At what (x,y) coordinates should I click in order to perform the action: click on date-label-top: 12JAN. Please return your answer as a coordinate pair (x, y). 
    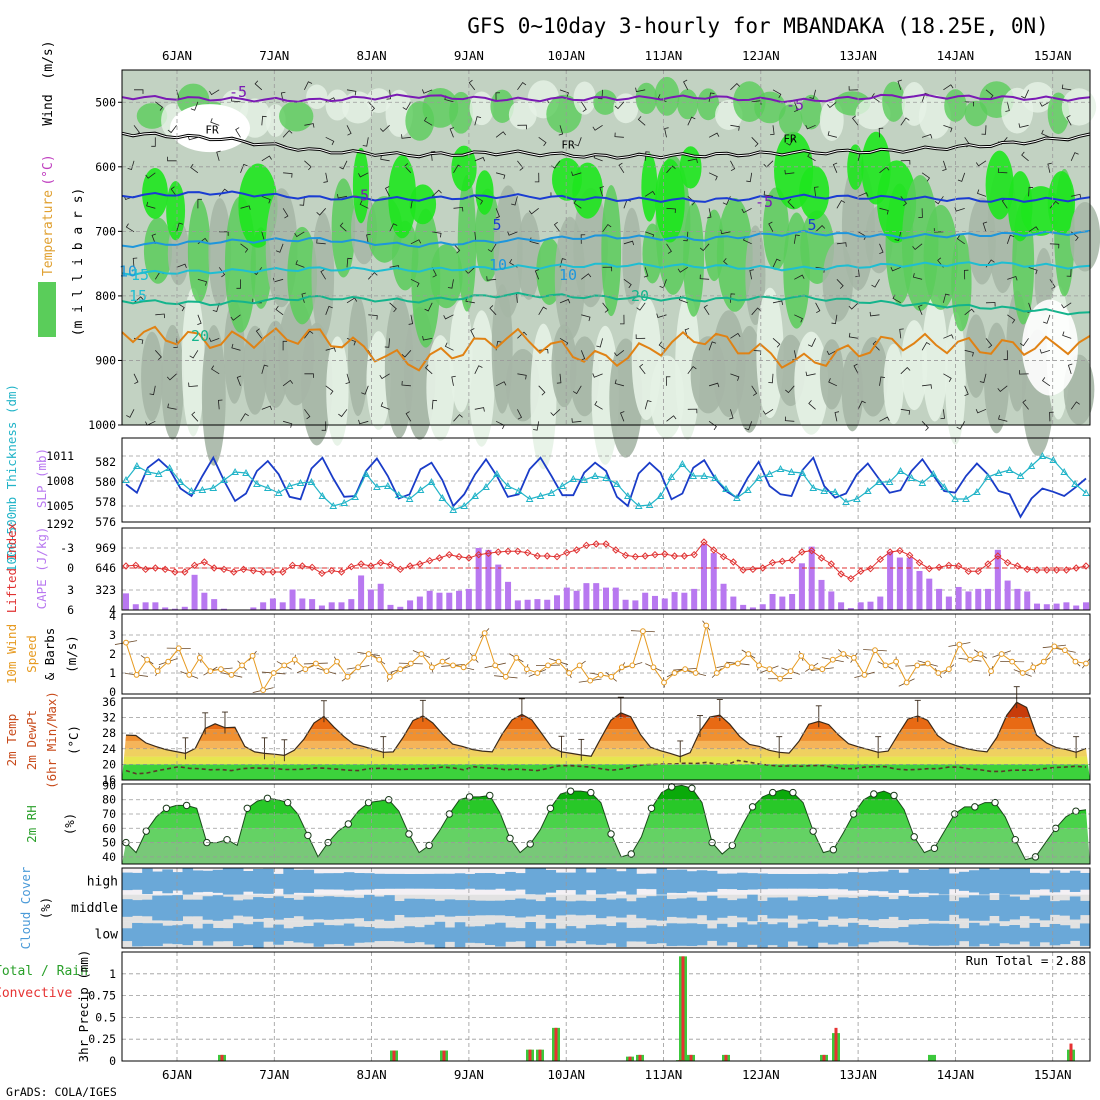
    Looking at the image, I should click on (761, 55).